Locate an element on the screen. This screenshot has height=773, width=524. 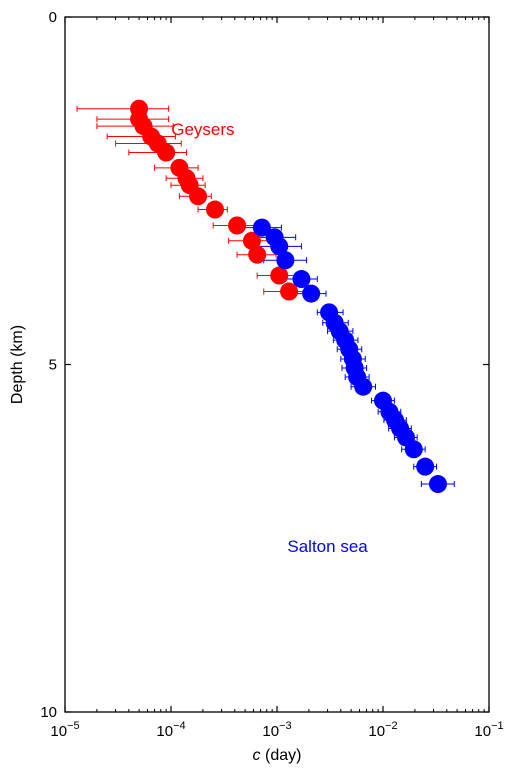
x-tick-exponent: −1 is located at coordinates (497, 726).